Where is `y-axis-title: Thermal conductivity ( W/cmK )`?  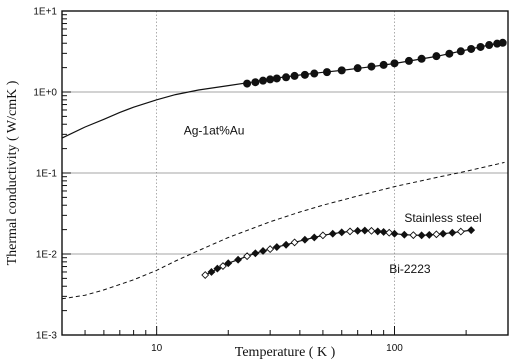
y-axis-title: Thermal conductivity ( W/cmK ) is located at coordinates (12, 172).